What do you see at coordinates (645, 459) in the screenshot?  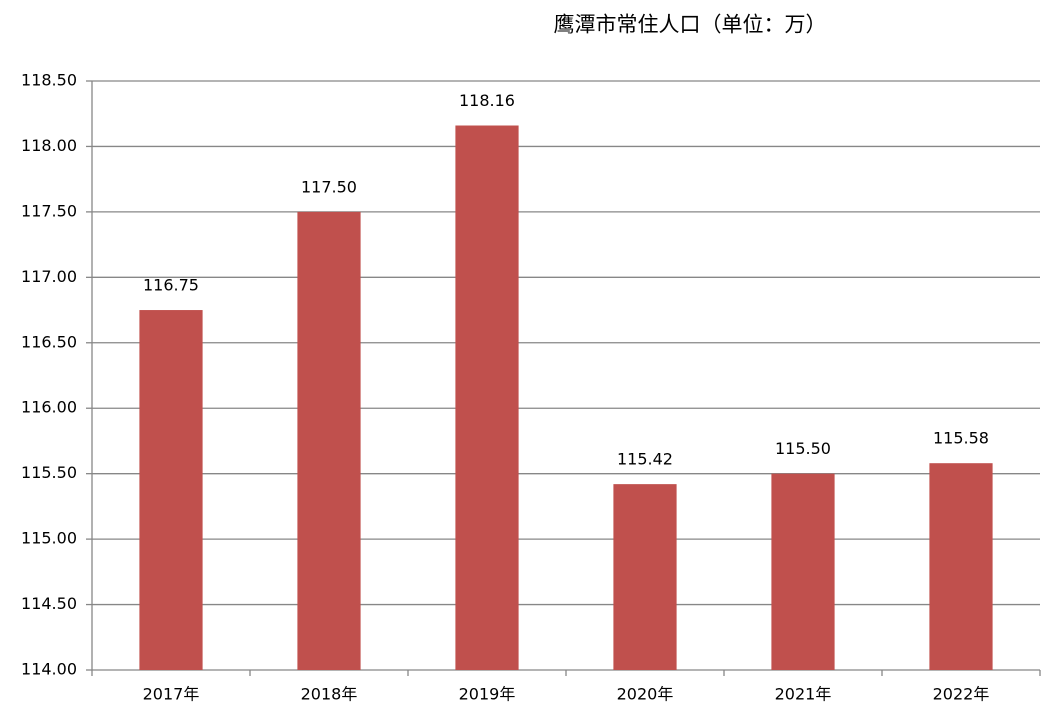 I see `value-label: 115.42` at bounding box center [645, 459].